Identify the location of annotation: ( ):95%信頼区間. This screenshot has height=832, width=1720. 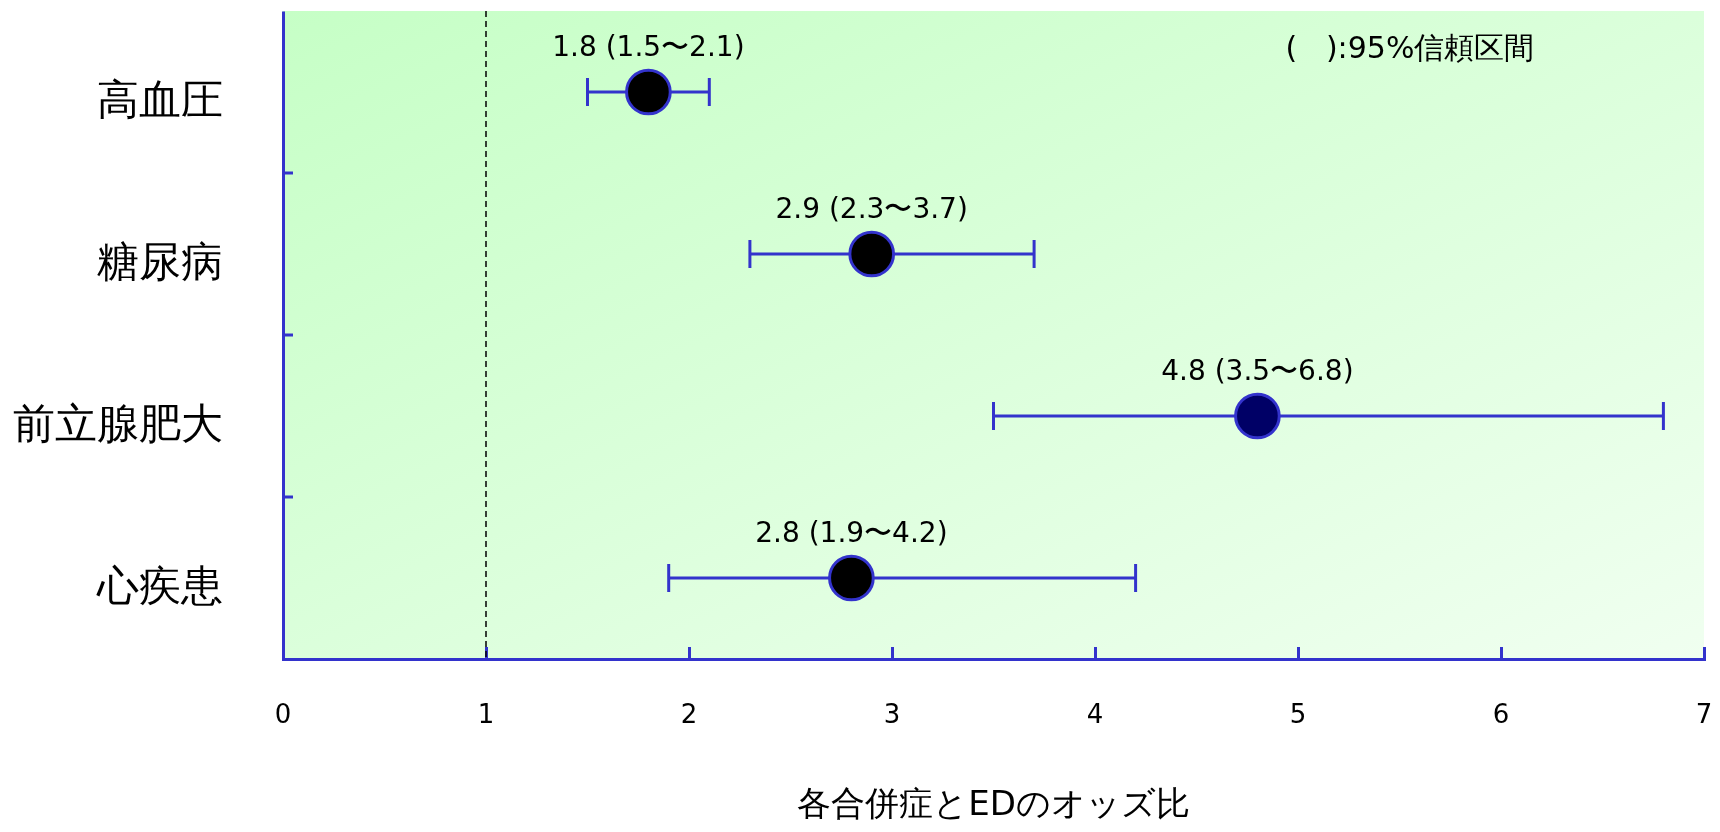
(1410, 47).